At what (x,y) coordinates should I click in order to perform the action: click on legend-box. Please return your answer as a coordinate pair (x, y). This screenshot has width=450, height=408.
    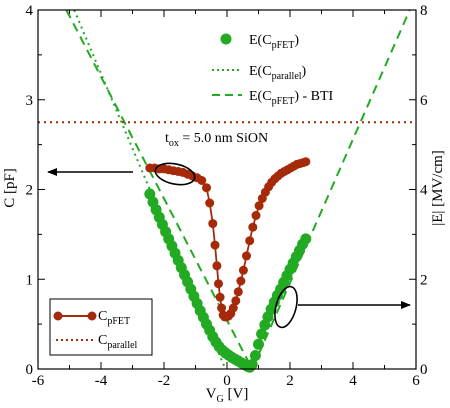
    Looking at the image, I should click on (101, 327).